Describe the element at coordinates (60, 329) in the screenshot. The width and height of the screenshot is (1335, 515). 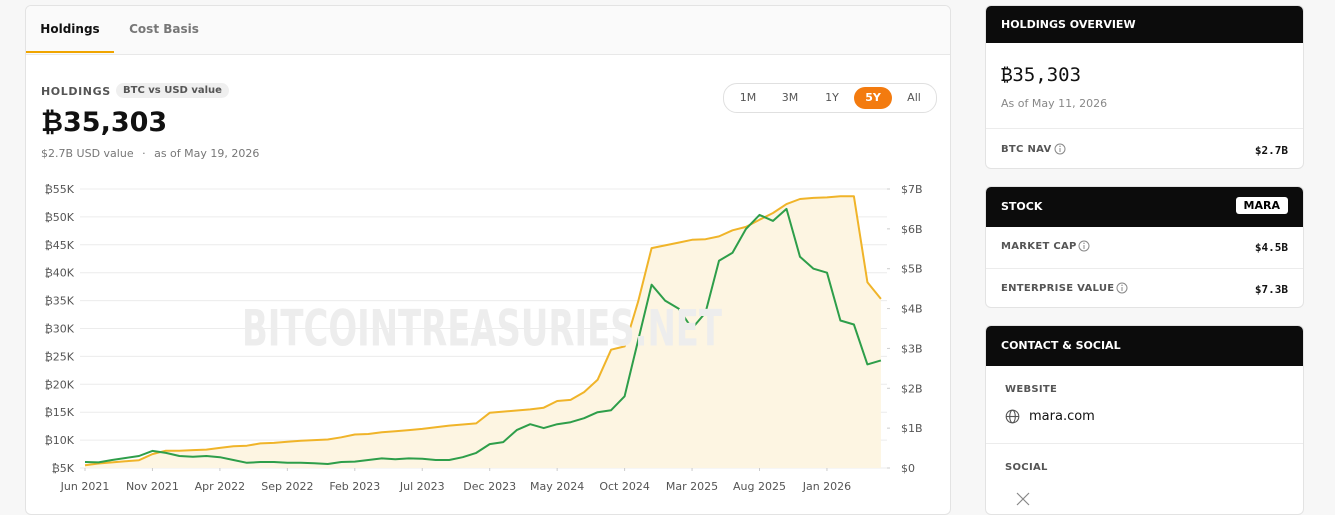
I see `y-tick-label: ₿30K` at that location.